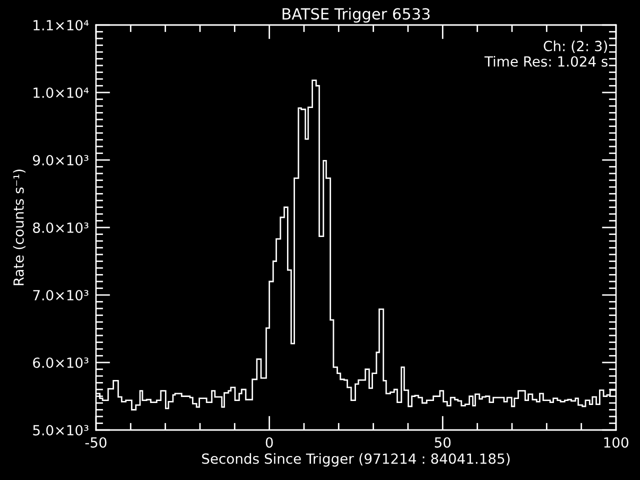 The image size is (640, 480). Describe the element at coordinates (60, 362) in the screenshot. I see `y-tick-label: 6.0×10³` at that location.